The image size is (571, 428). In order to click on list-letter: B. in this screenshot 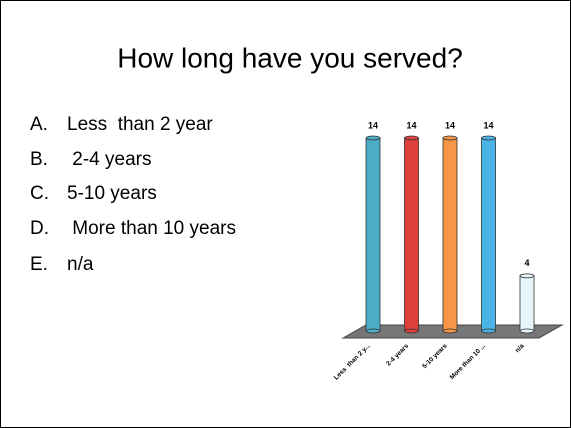, I will do `click(39, 159)`.